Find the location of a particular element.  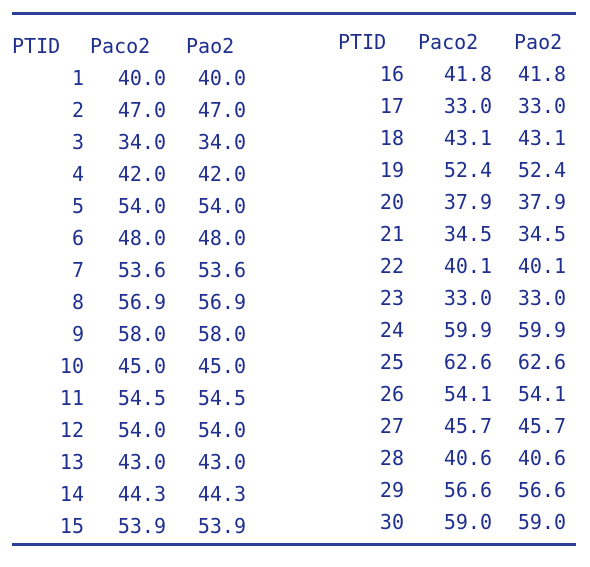

cell-pao2: 54.1 is located at coordinates (541, 394).